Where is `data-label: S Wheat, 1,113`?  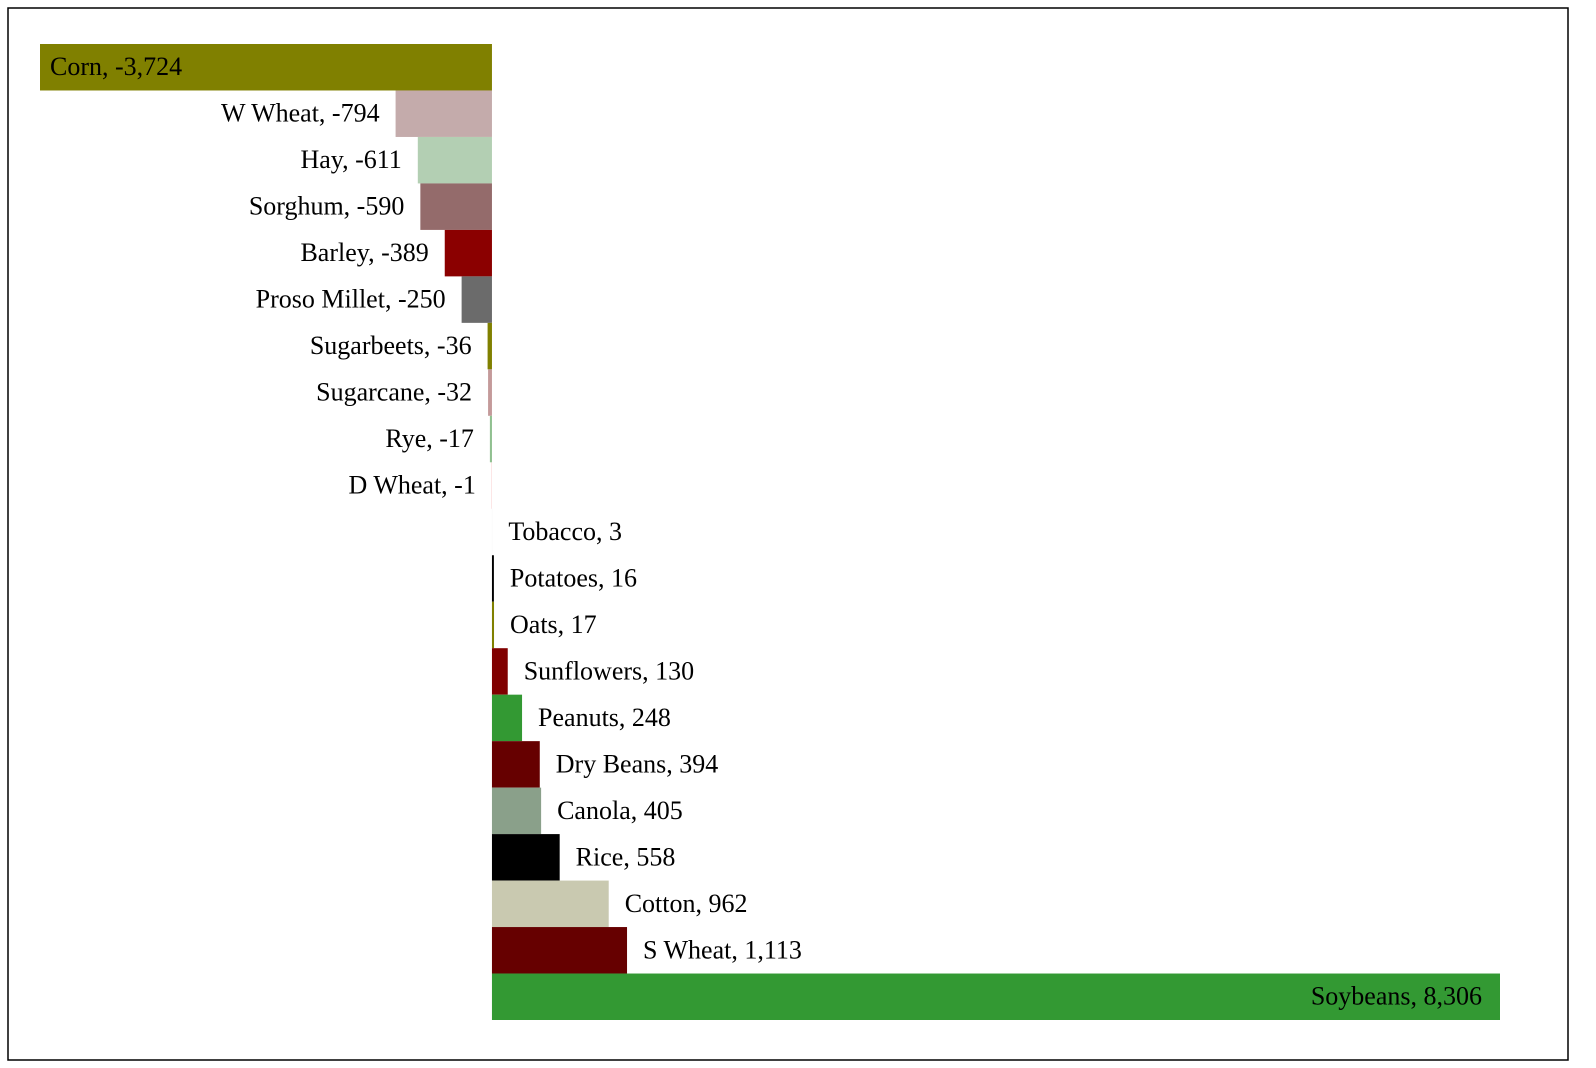 data-label: S Wheat, 1,113 is located at coordinates (722, 949).